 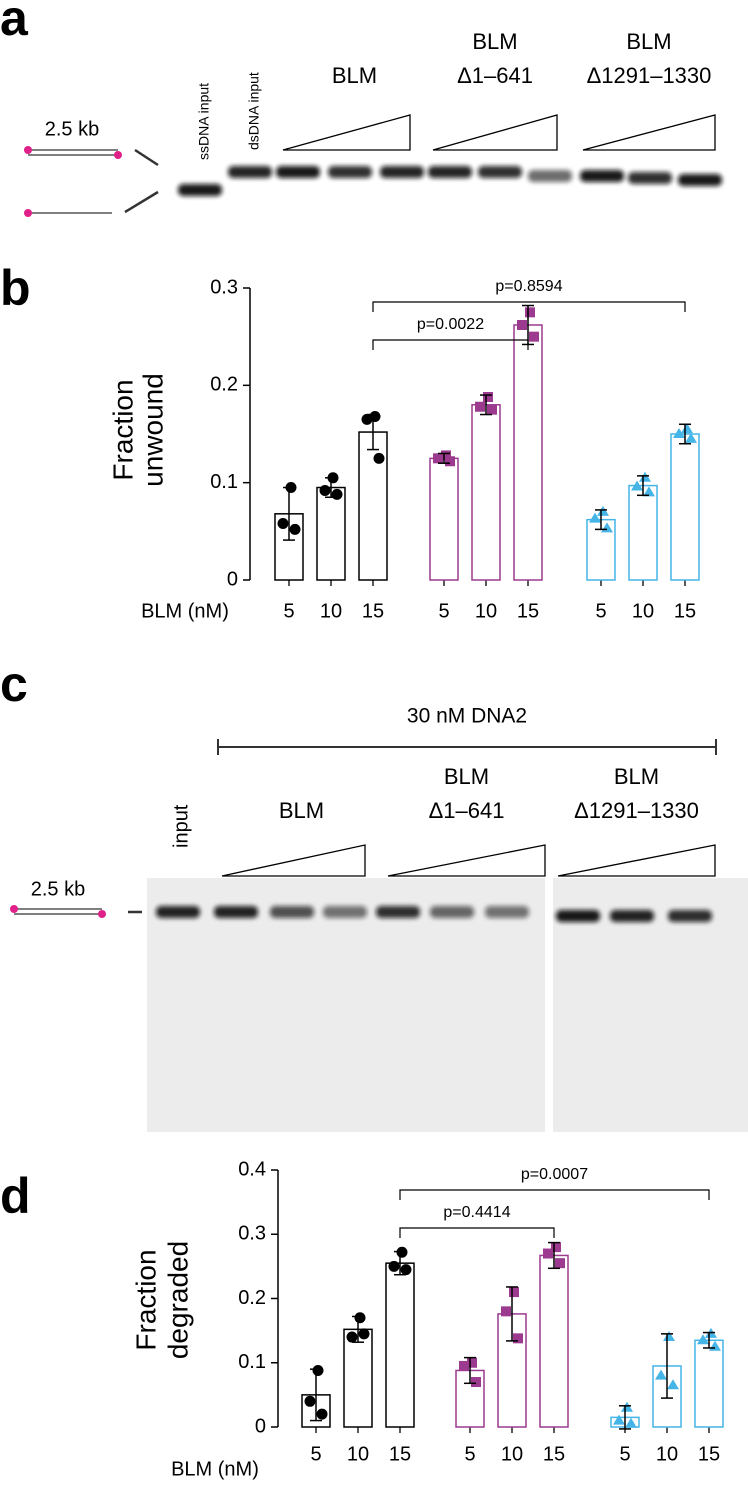 I want to click on panel-label: c, so click(x=14, y=684).